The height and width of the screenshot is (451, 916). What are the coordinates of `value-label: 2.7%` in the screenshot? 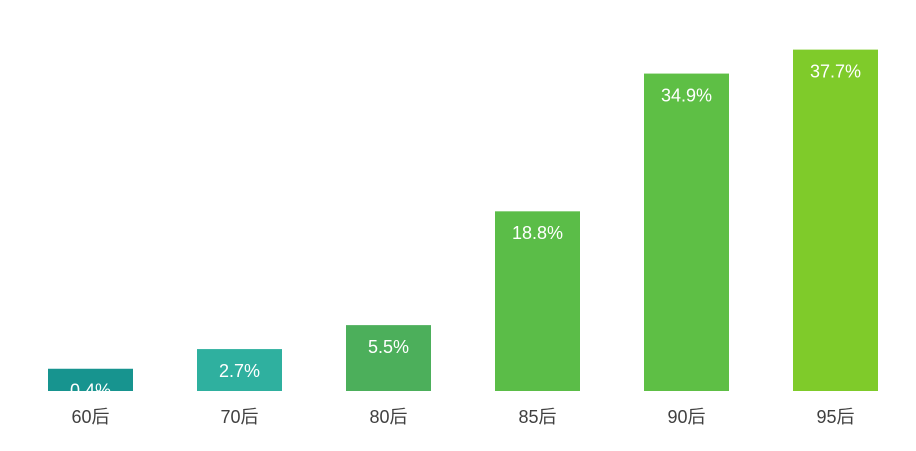 It's located at (239, 371).